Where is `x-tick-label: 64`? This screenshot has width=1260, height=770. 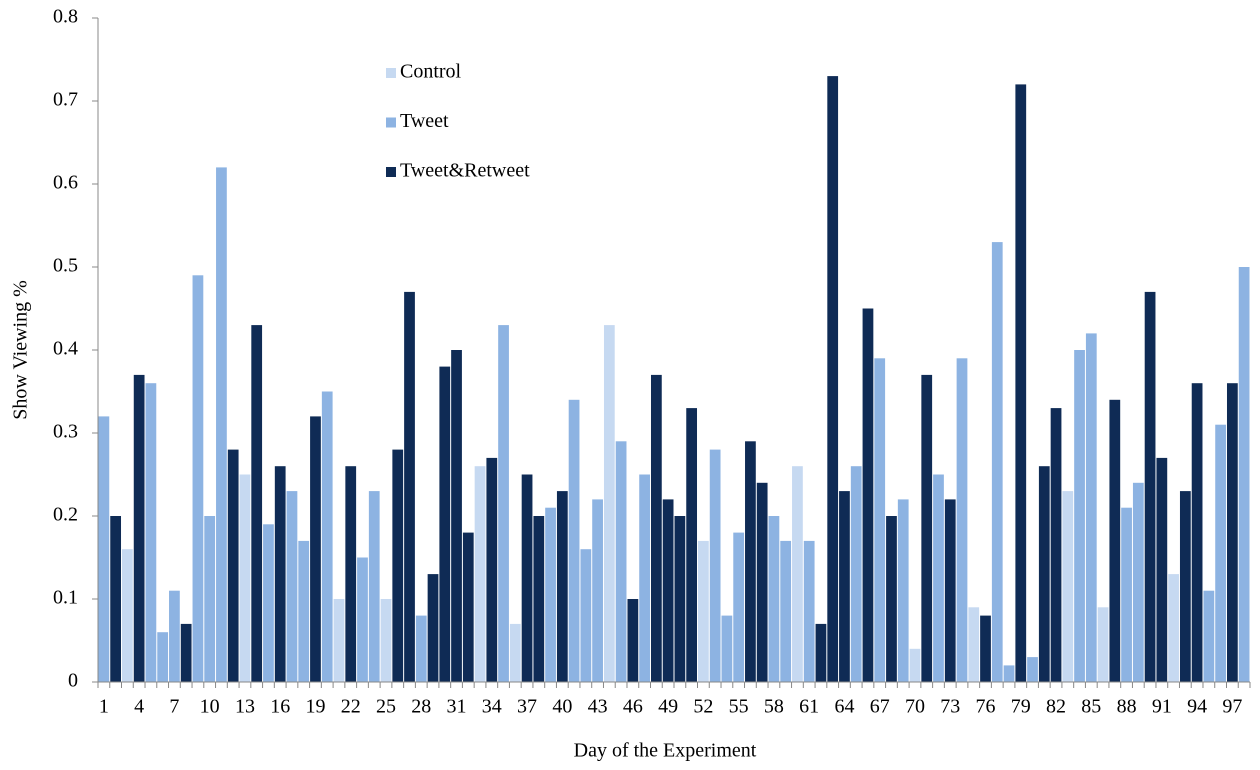 x-tick-label: 64 is located at coordinates (844, 707).